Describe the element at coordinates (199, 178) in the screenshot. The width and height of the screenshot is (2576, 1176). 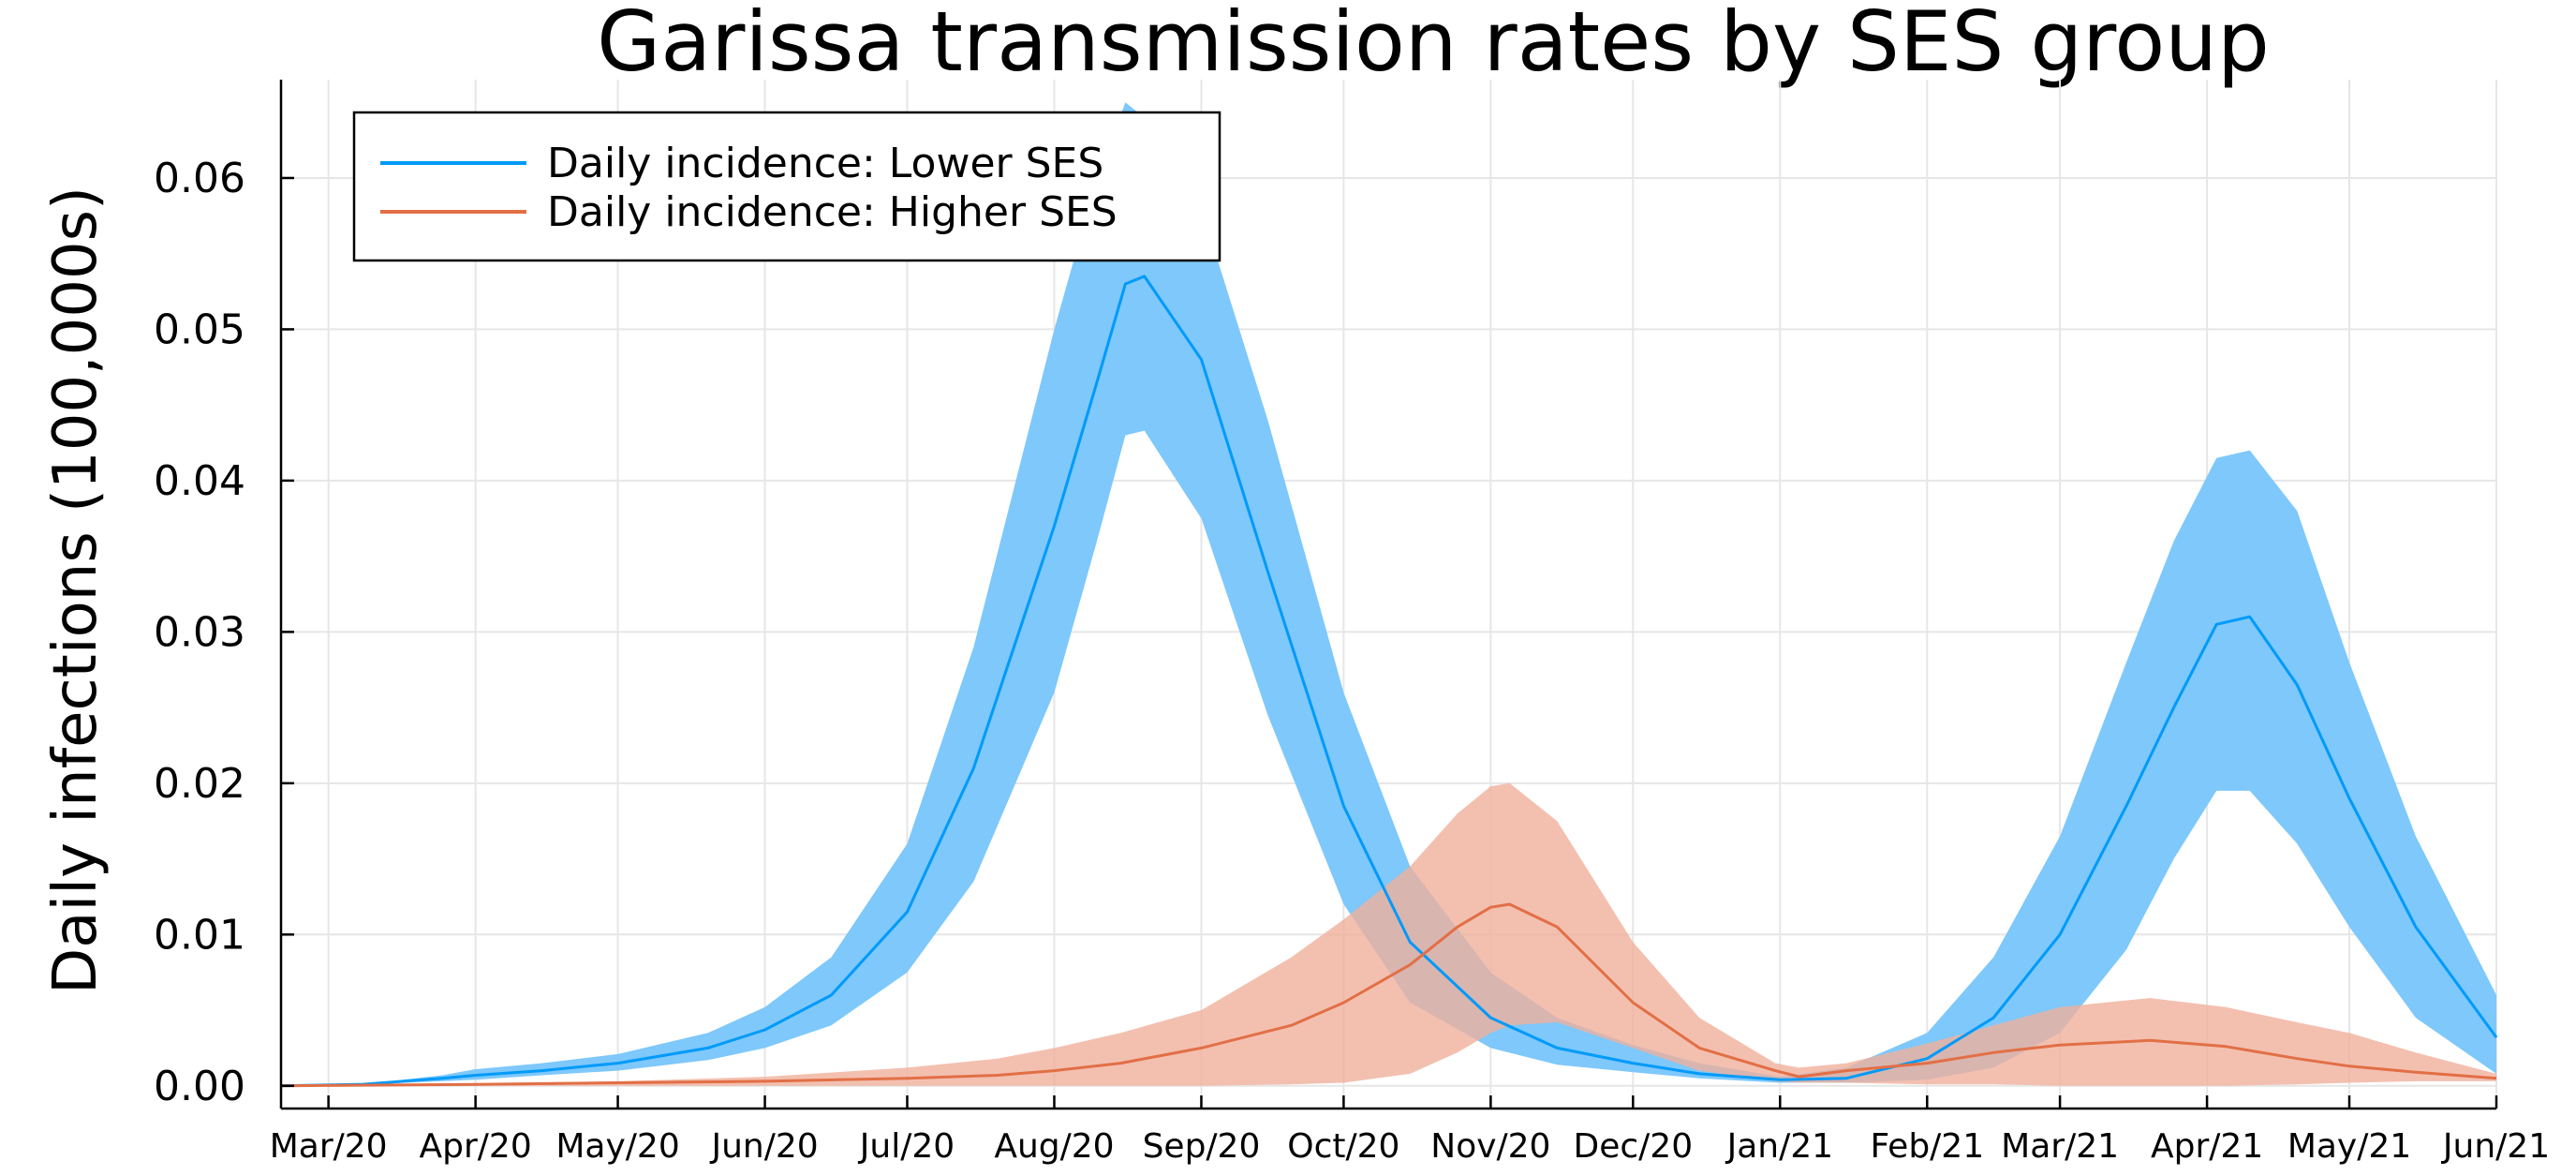
I see `y-tick-label: 0.06` at that location.